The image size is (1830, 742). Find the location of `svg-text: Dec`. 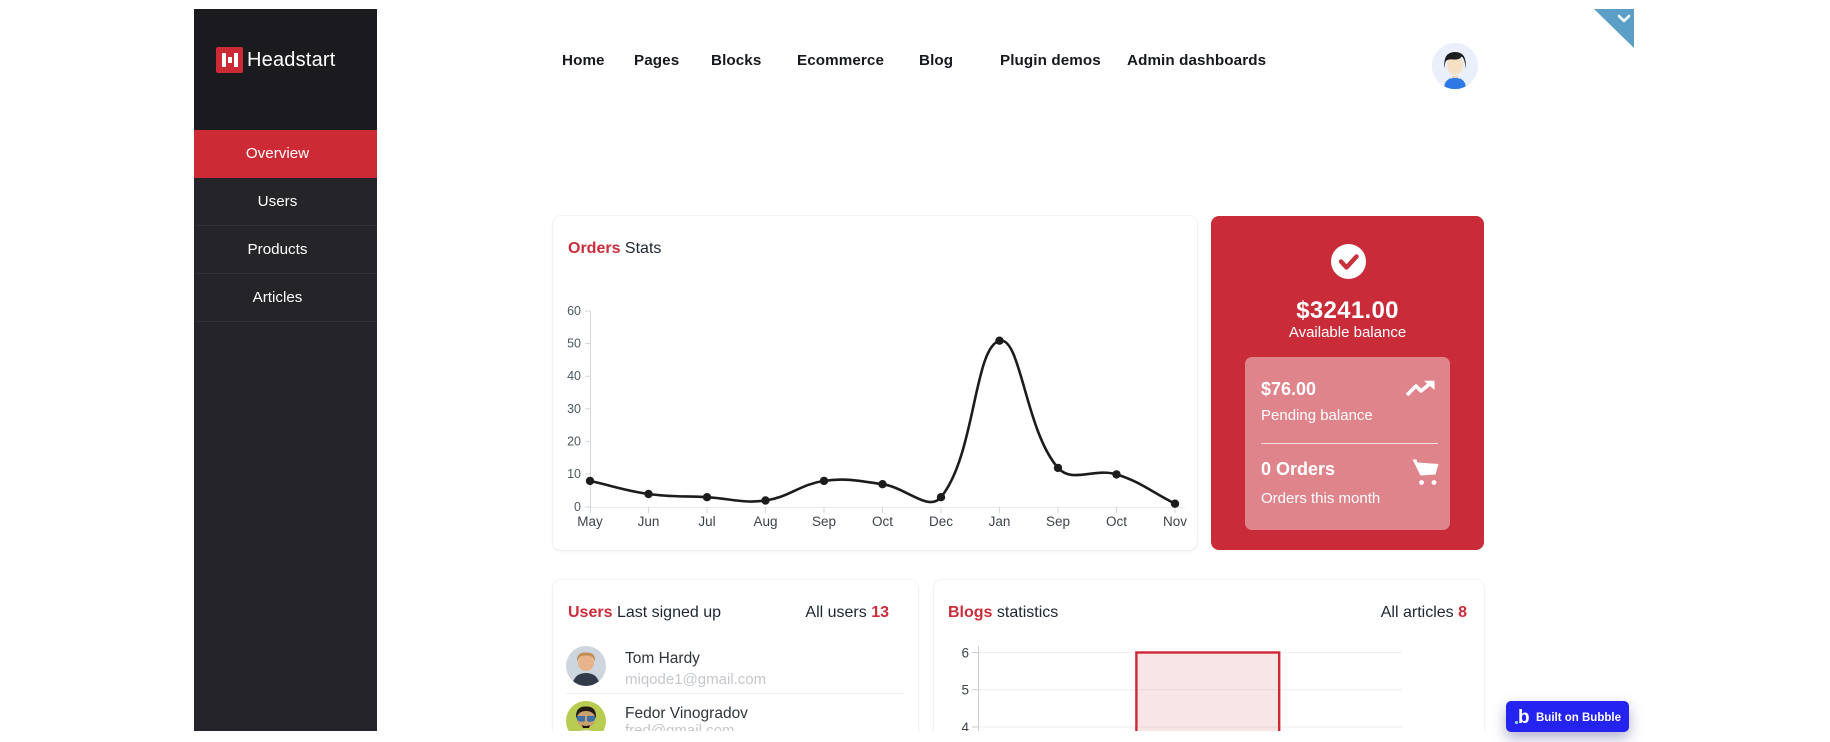

svg-text: Dec is located at coordinates (941, 521).